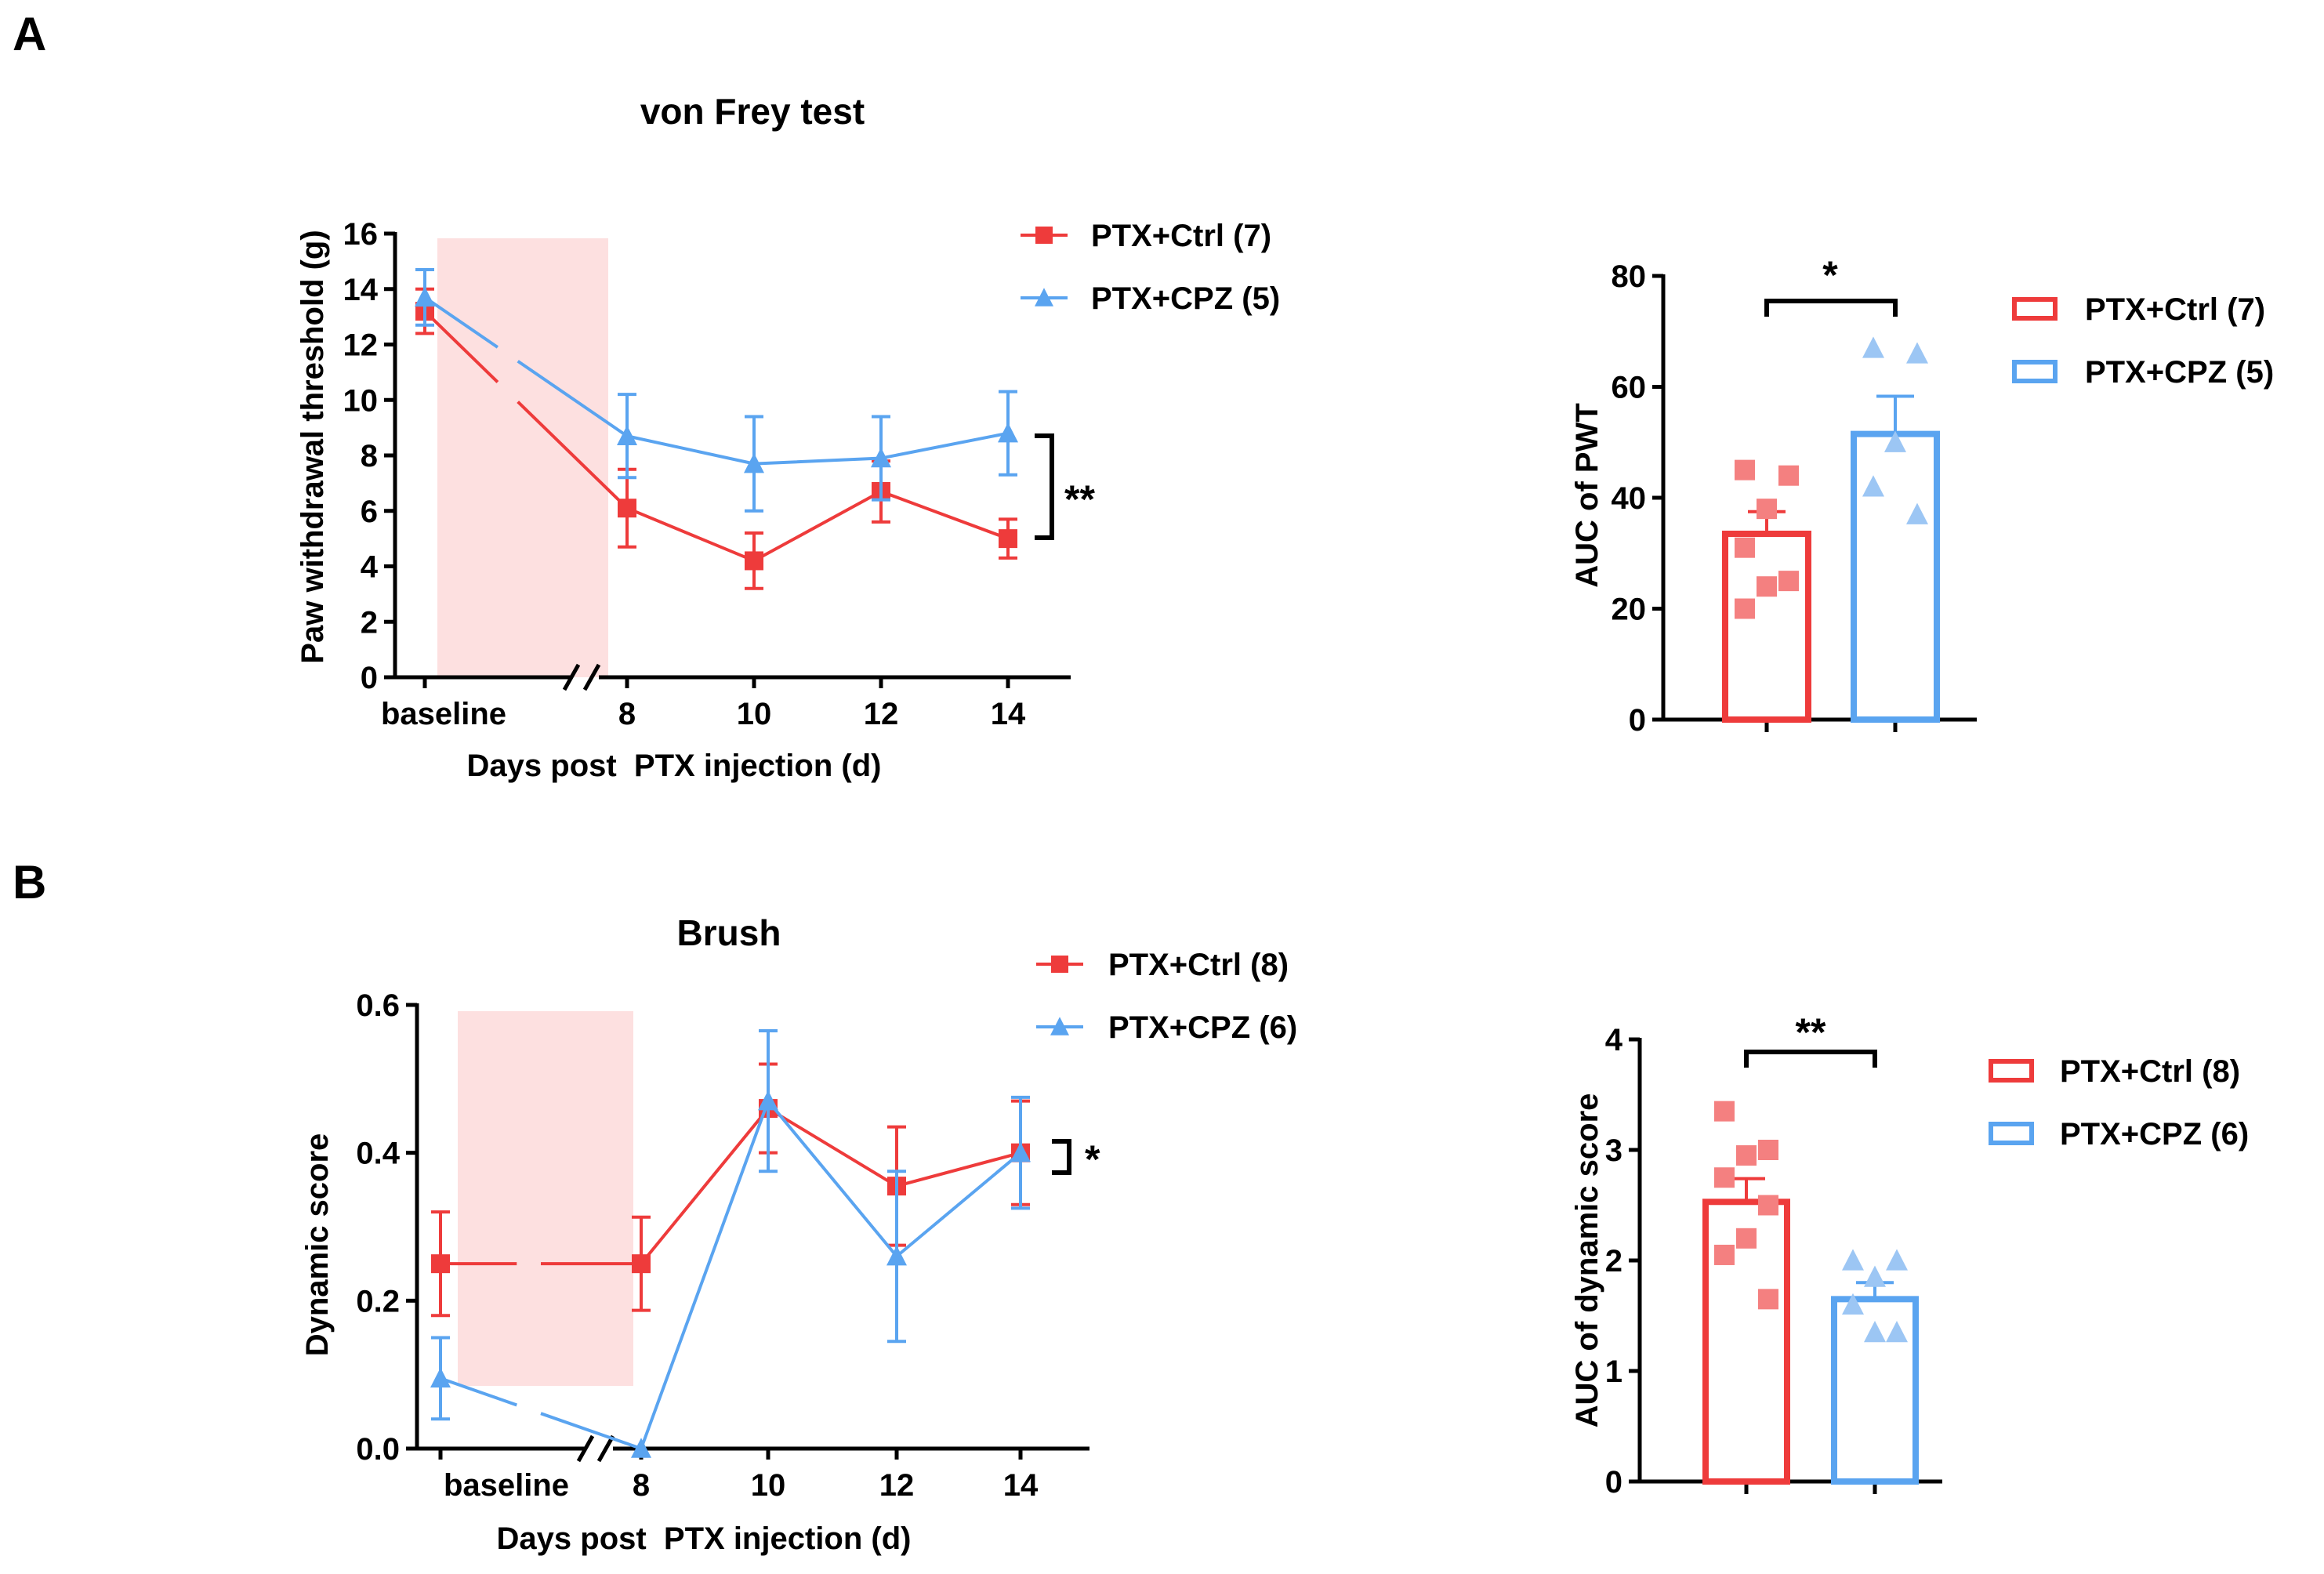 The height and width of the screenshot is (1574, 2324). Describe the element at coordinates (361, 234) in the screenshot. I see `y-tick-label: 16` at that location.